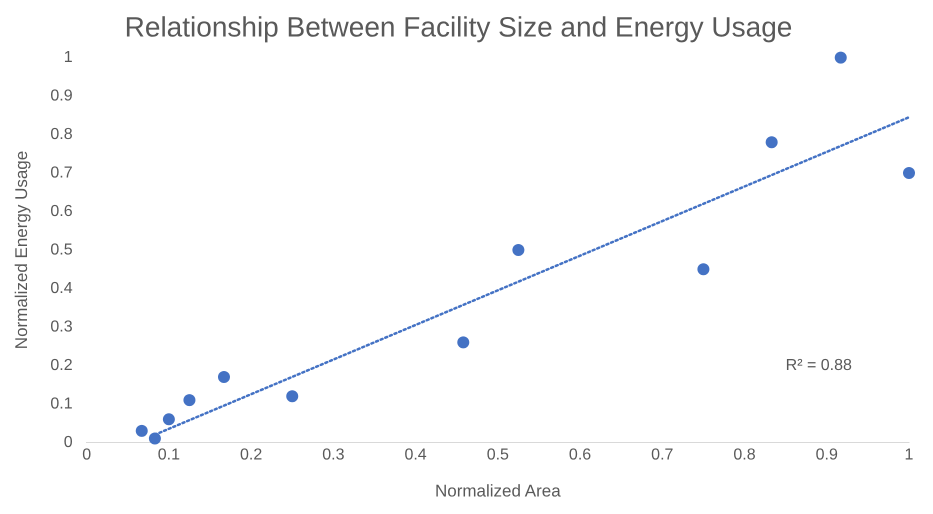  What do you see at coordinates (415, 455) in the screenshot?
I see `x-tick-label: 0.4` at bounding box center [415, 455].